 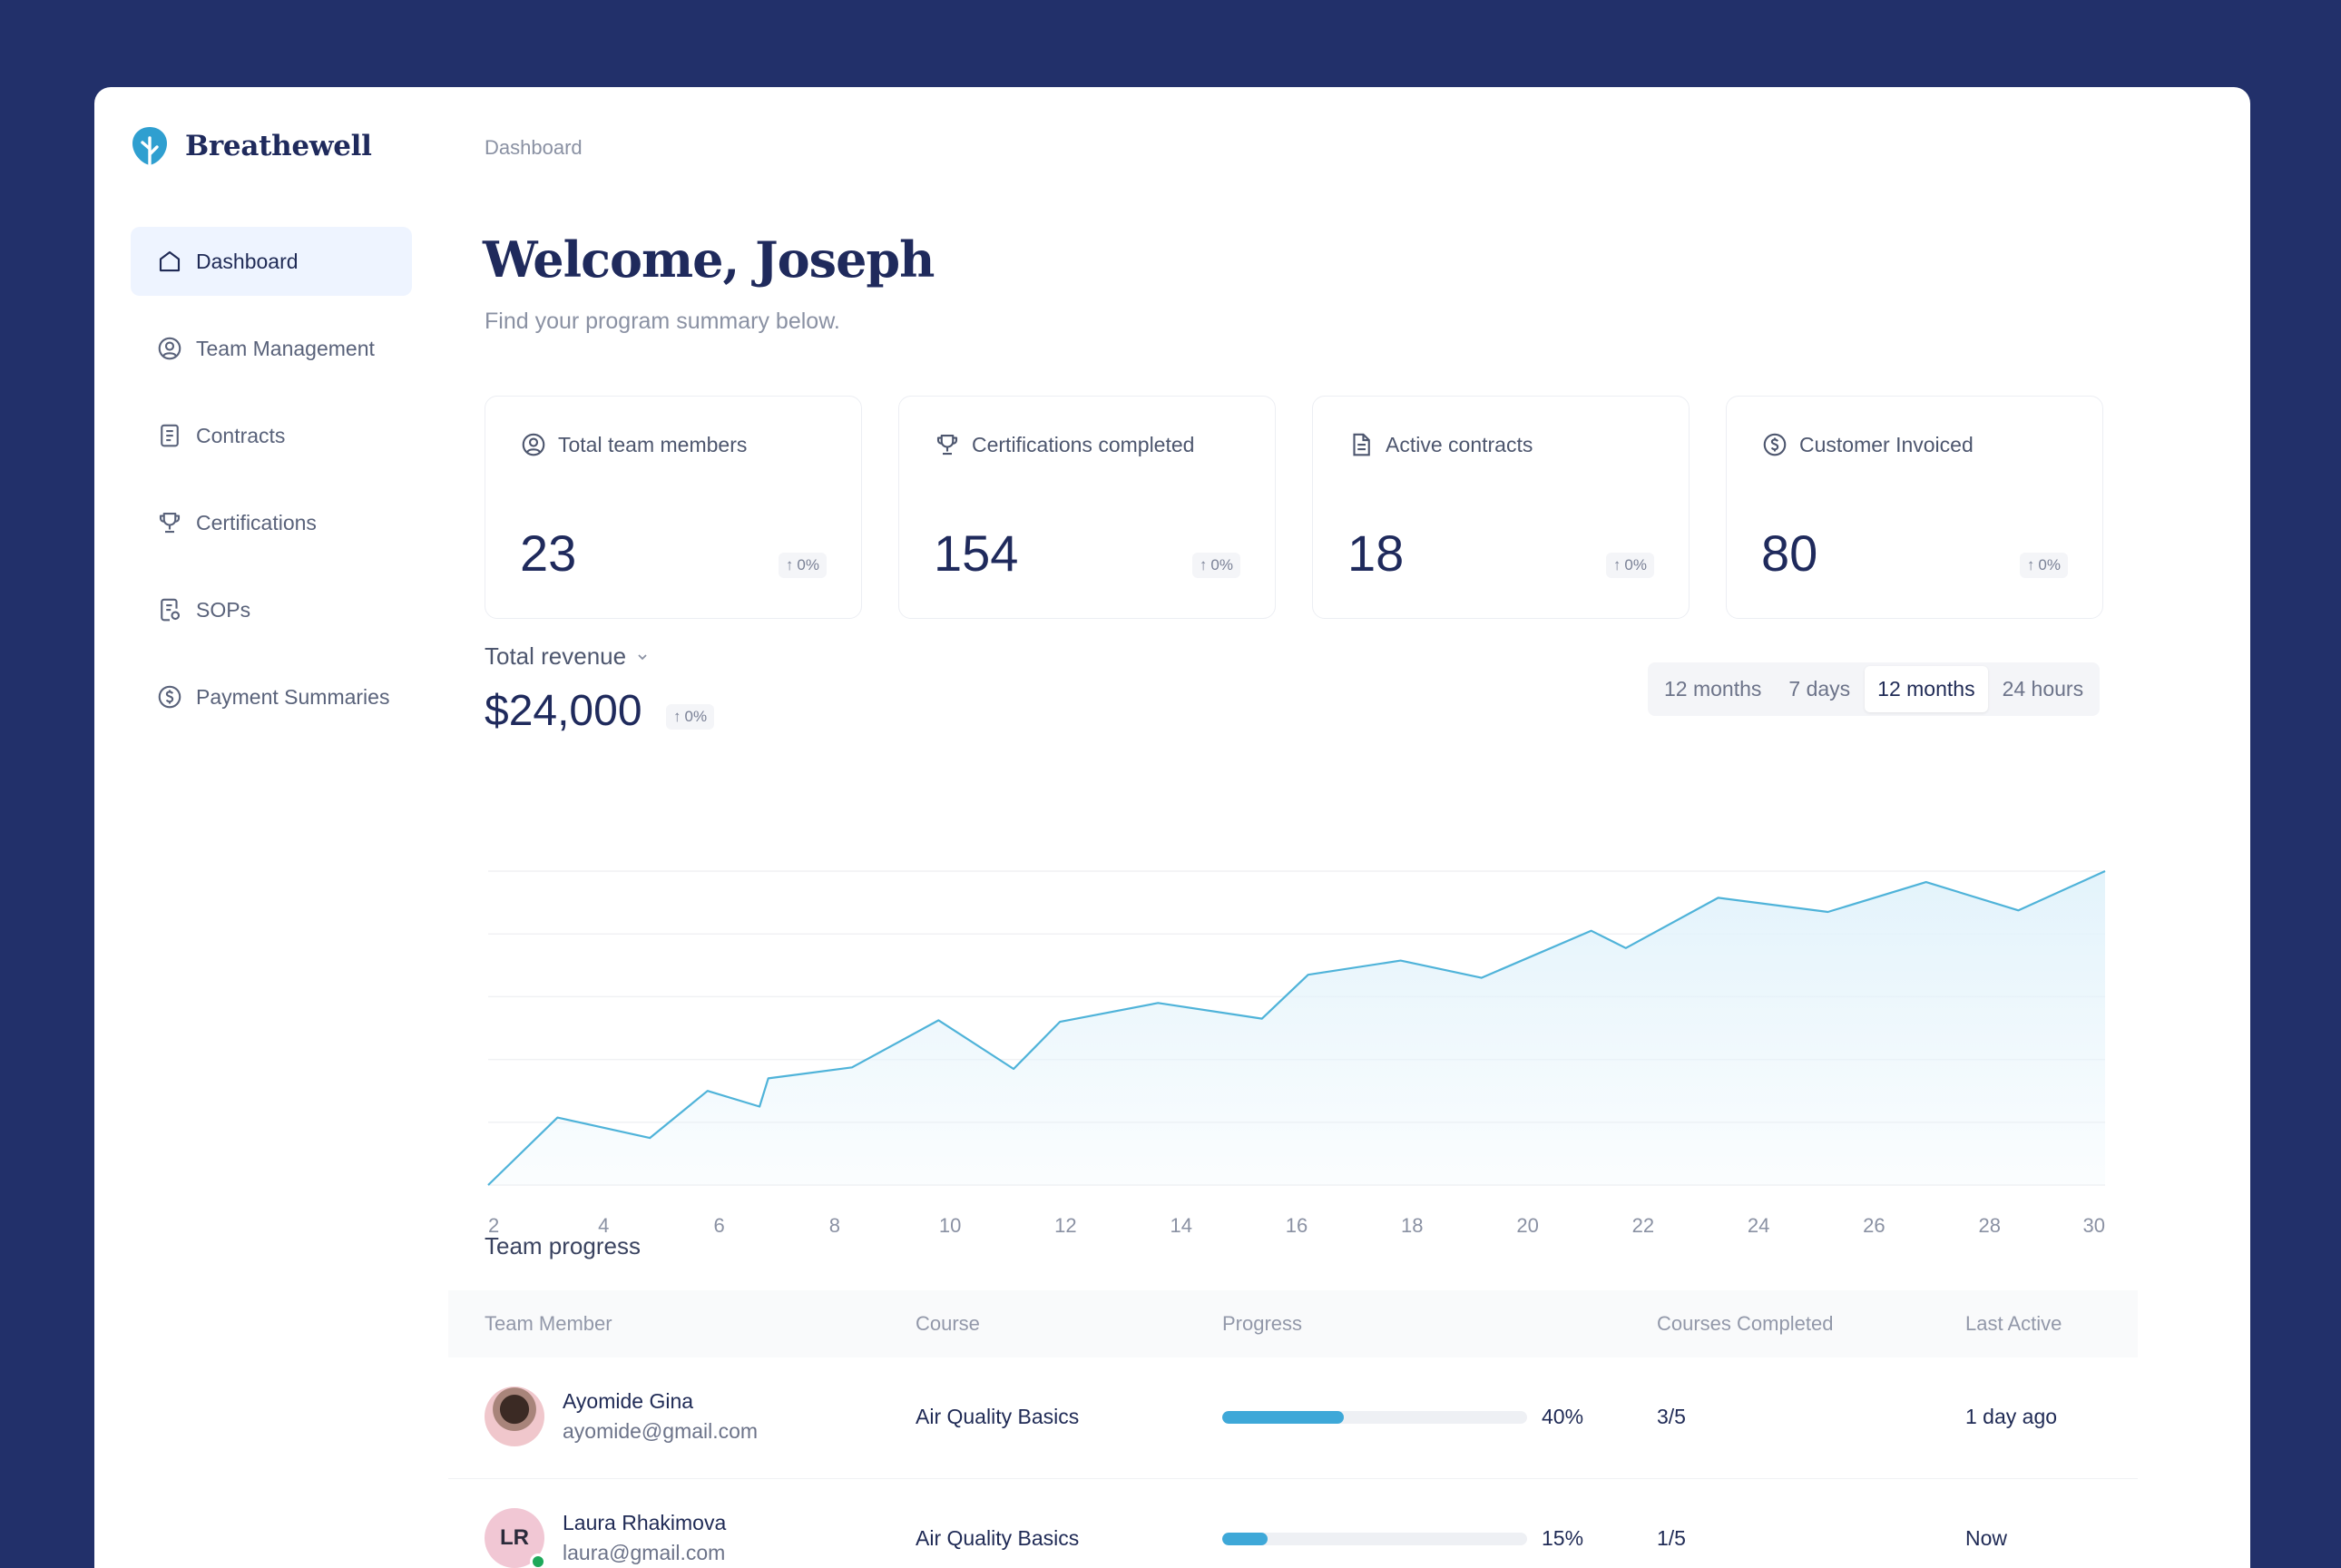 I want to click on x-tick-label: 12, so click(x=1065, y=1225).